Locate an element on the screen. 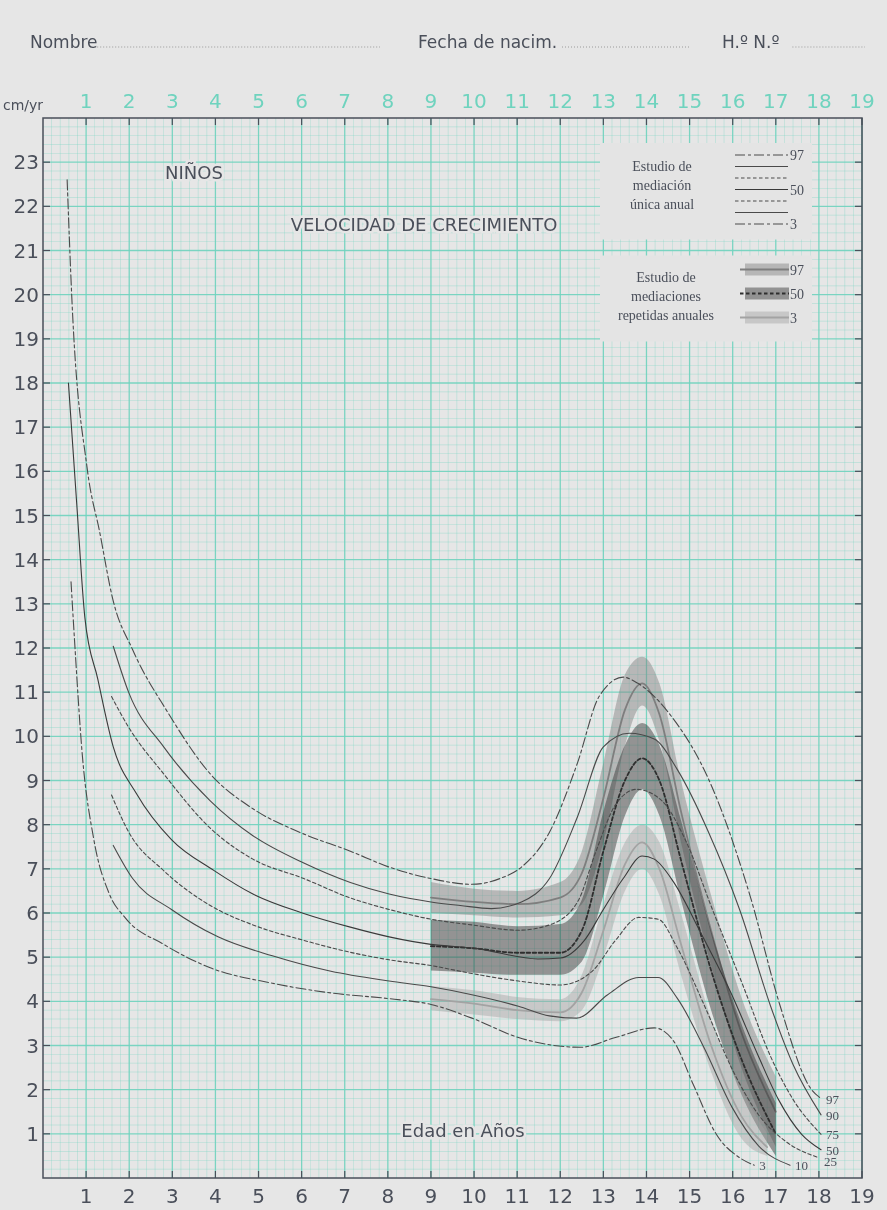  x-tick-label: 15 is located at coordinates (689, 101).